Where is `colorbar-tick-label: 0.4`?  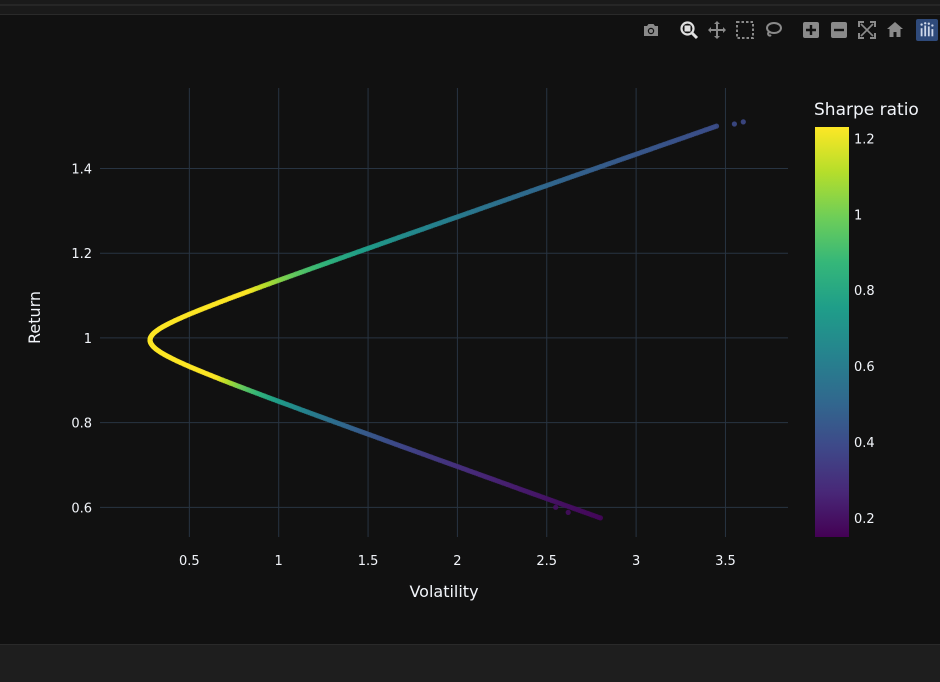 colorbar-tick-label: 0.4 is located at coordinates (864, 443).